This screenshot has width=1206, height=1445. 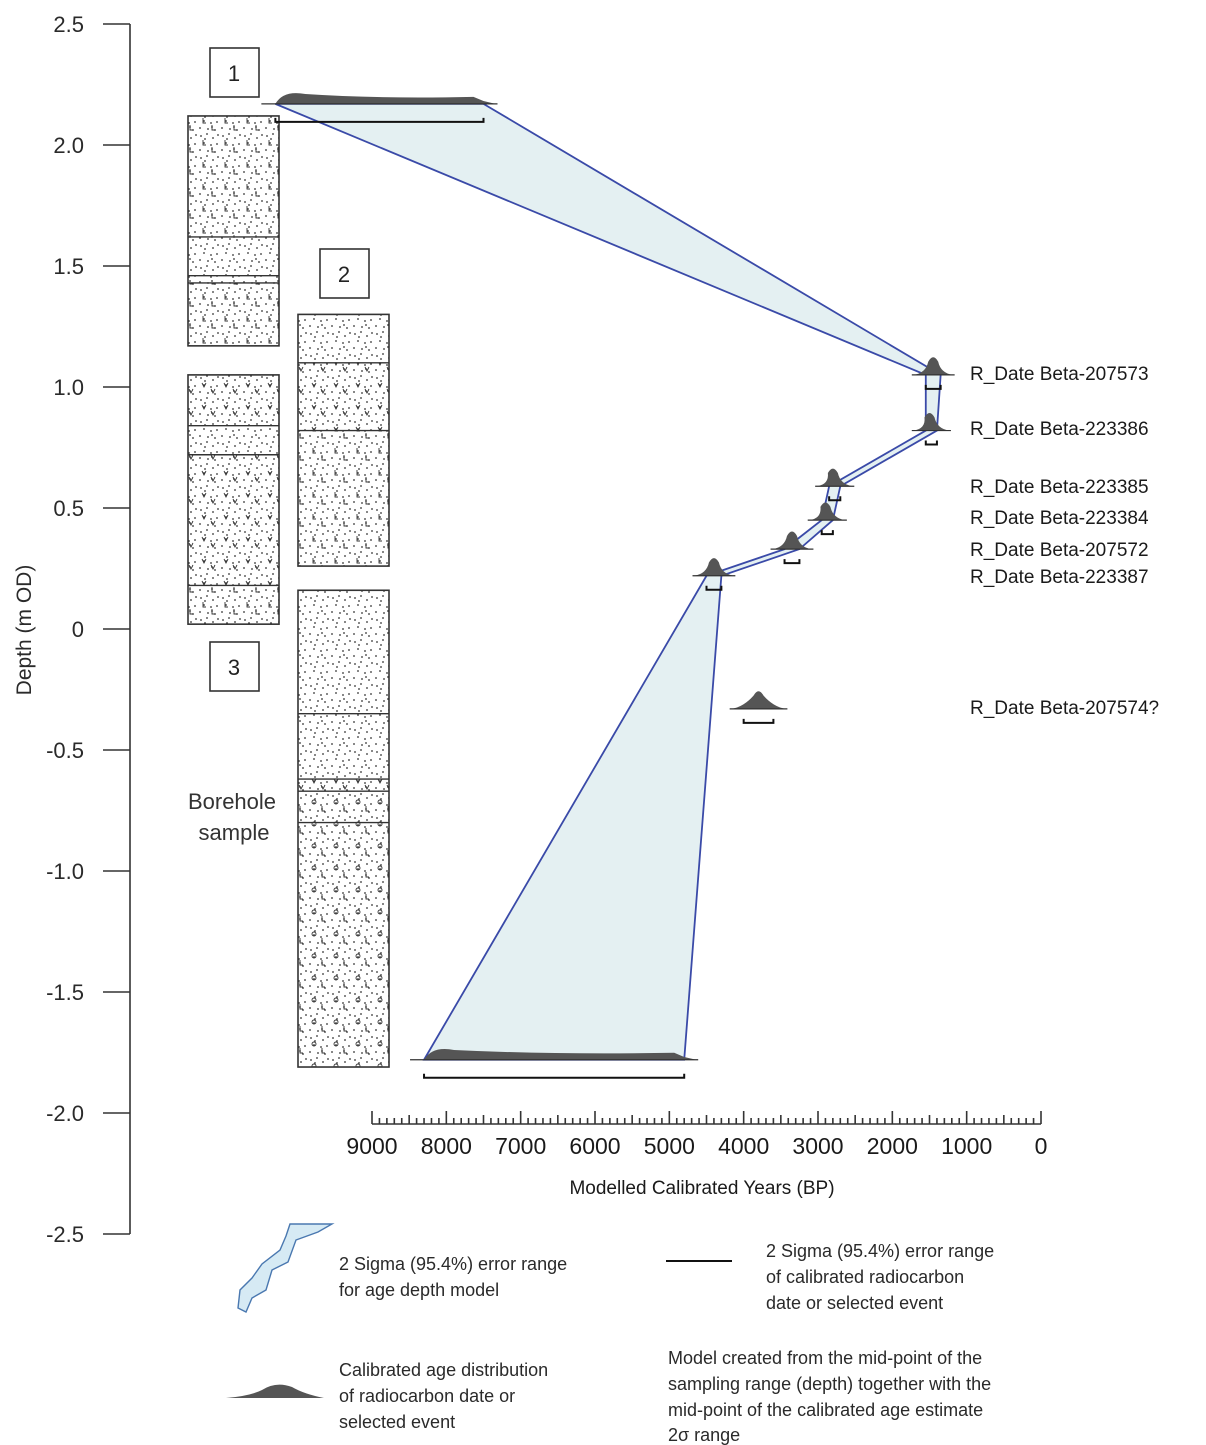 I want to click on y-tick-label: 0, so click(x=78, y=629).